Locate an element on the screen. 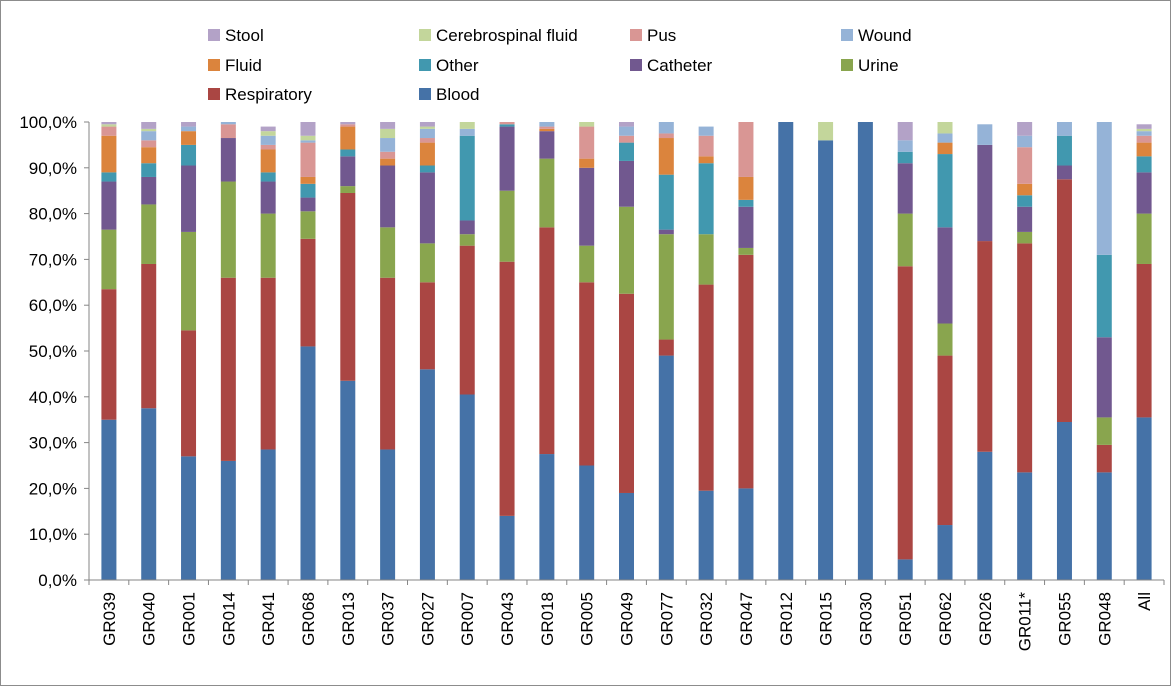 Image resolution: width=1171 pixels, height=687 pixels. x-category-label-gr013: GR013 is located at coordinates (348, 619).